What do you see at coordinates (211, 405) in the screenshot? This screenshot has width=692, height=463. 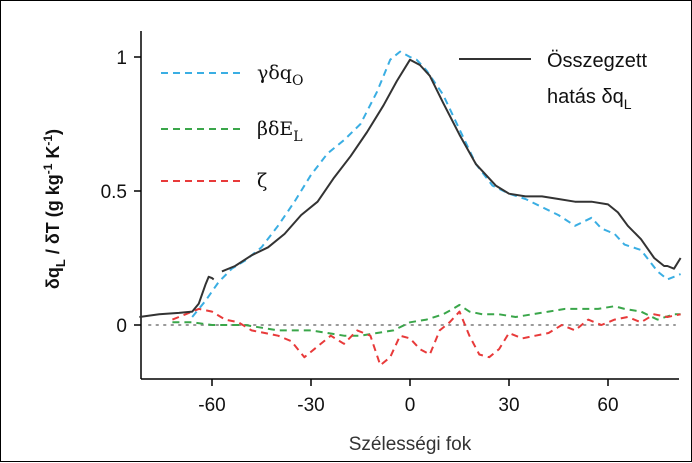 I see `x-tick-label: -60` at bounding box center [211, 405].